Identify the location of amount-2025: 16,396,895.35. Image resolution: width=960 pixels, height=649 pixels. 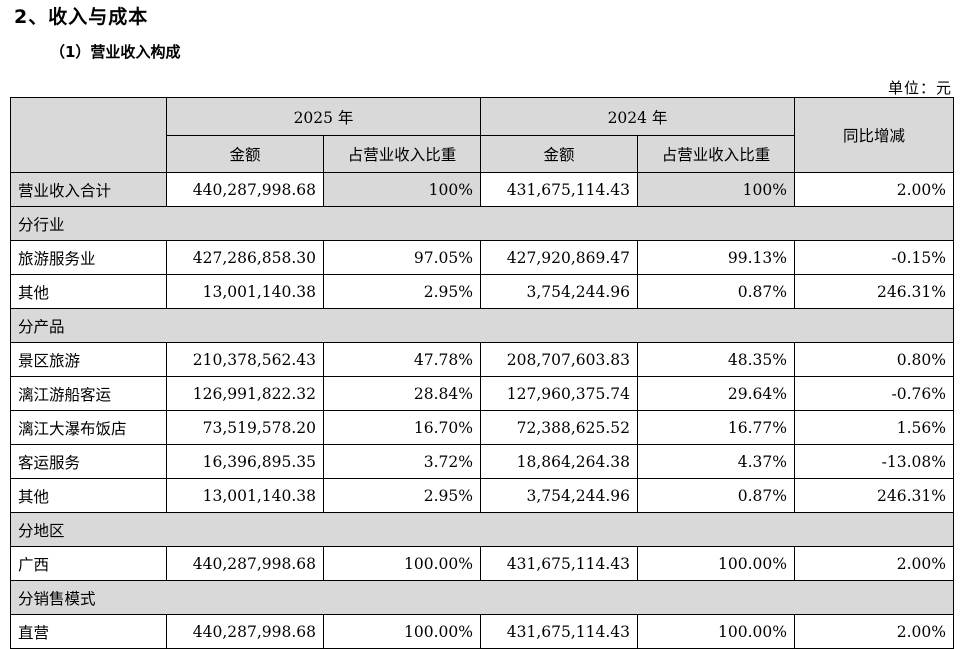
(245, 461).